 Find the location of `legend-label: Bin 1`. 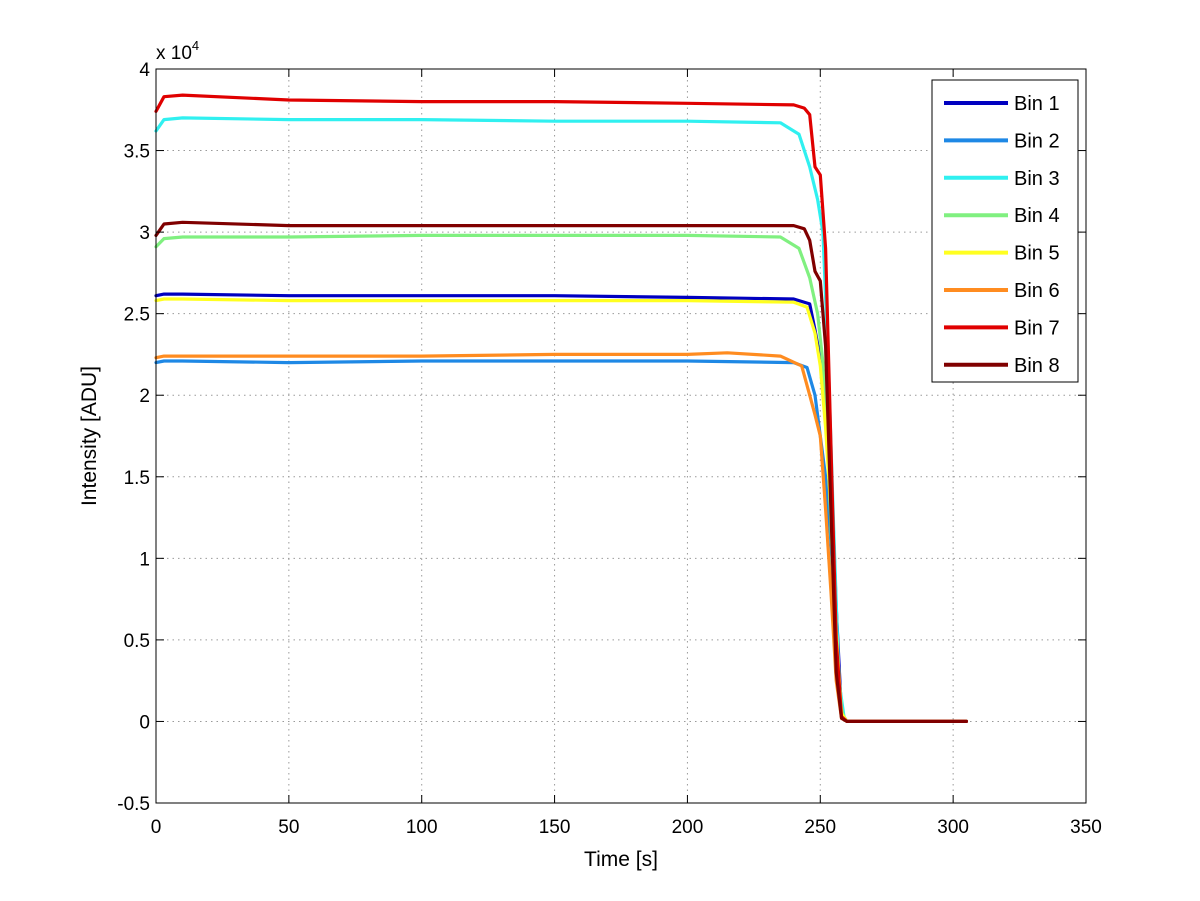

legend-label: Bin 1 is located at coordinates (1037, 104).